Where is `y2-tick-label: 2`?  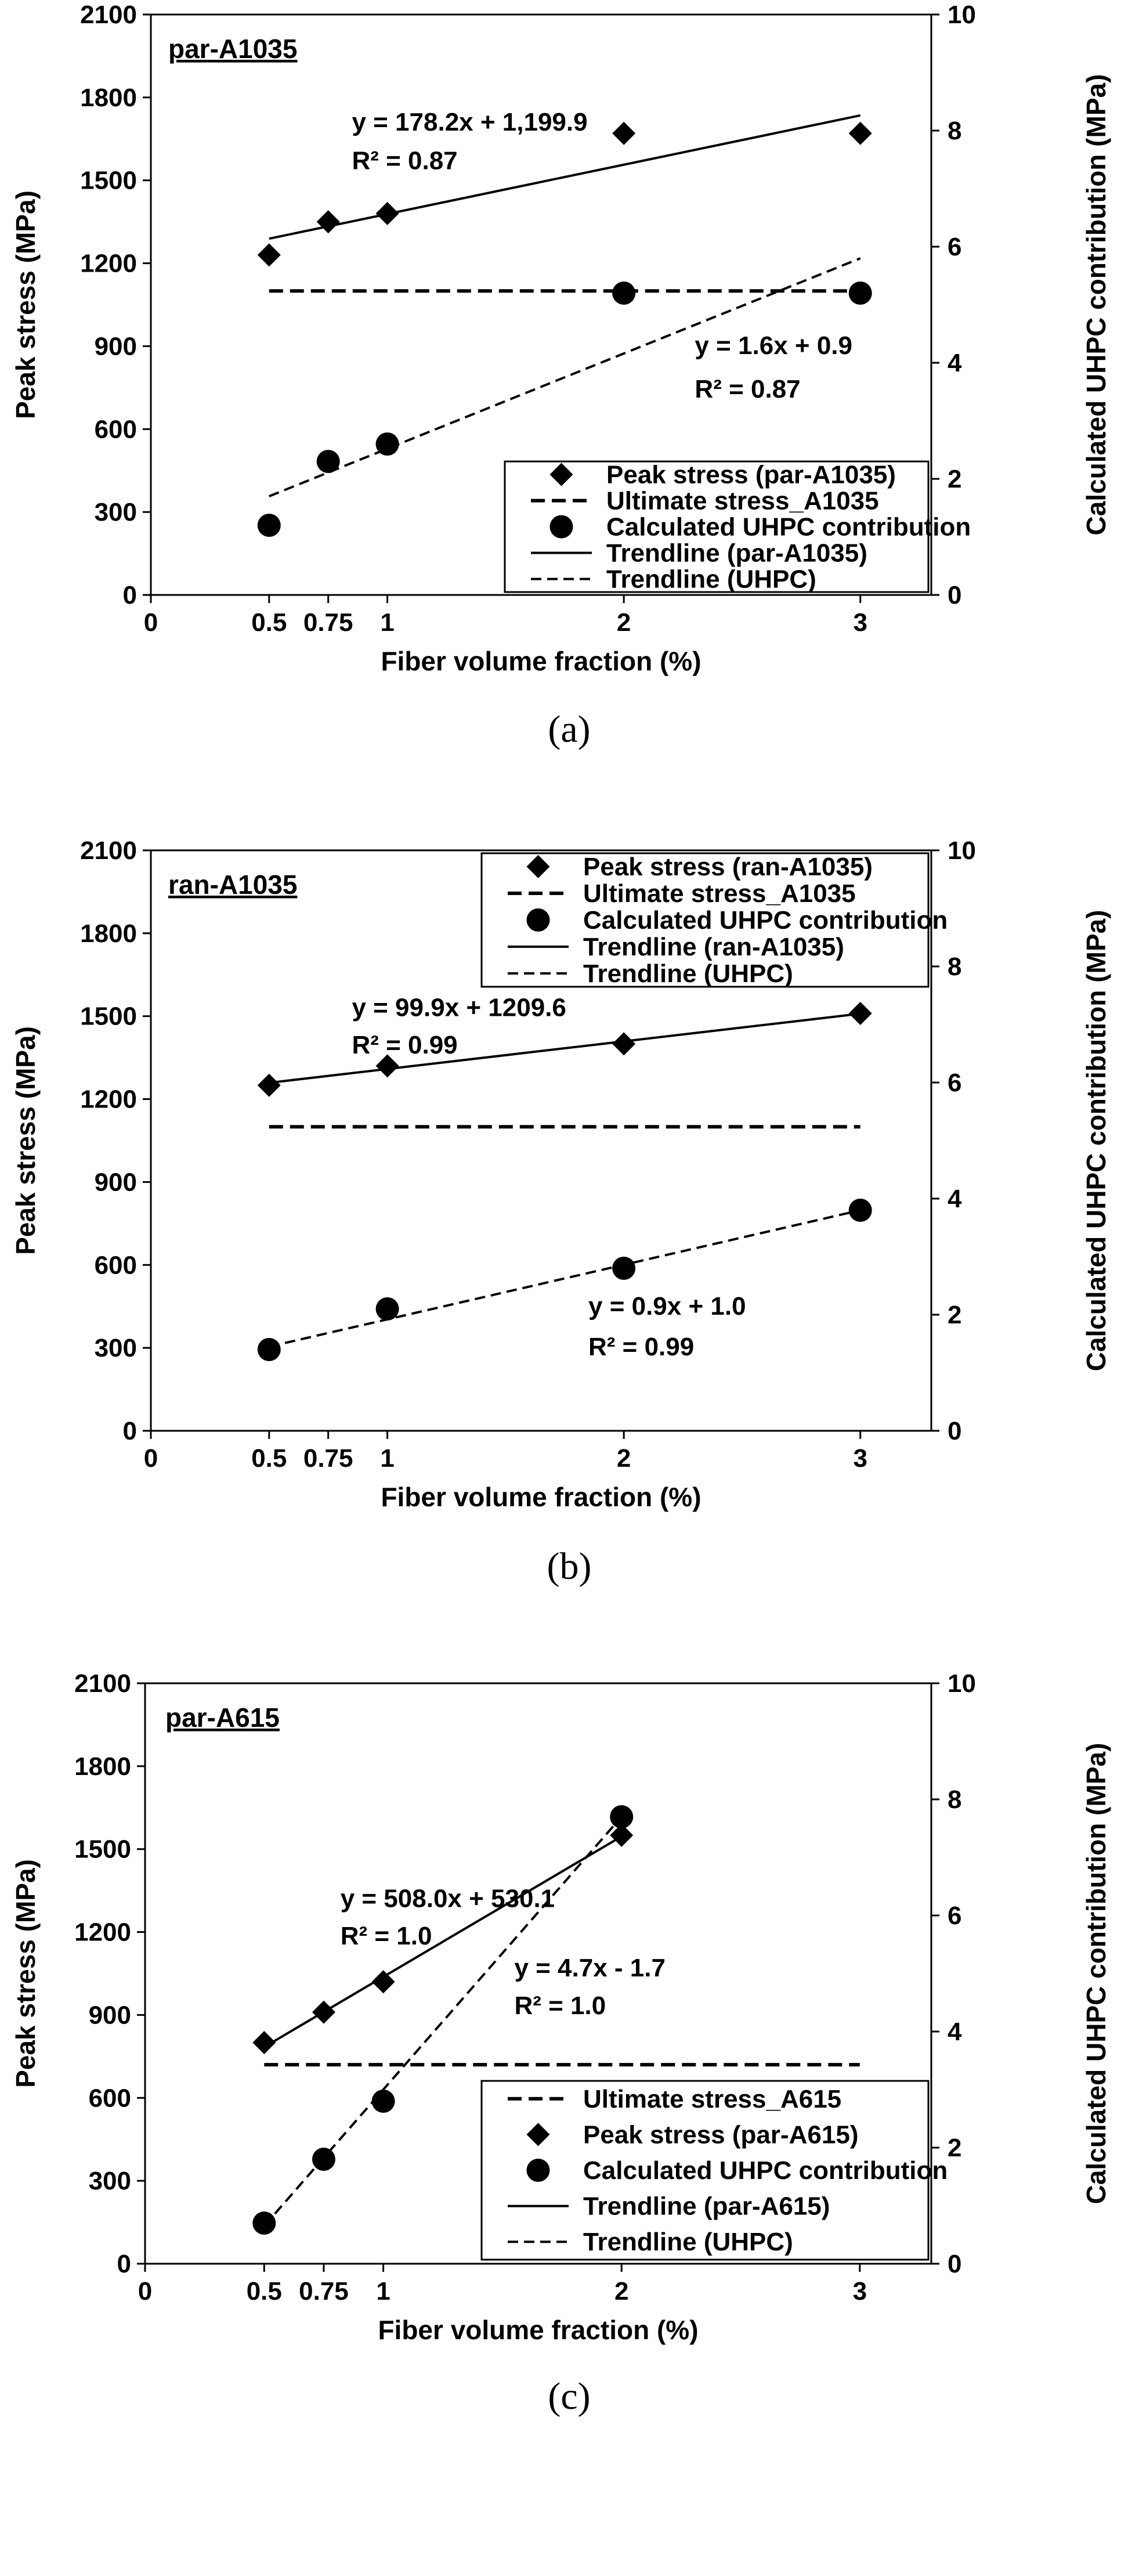 y2-tick-label: 2 is located at coordinates (954, 2148).